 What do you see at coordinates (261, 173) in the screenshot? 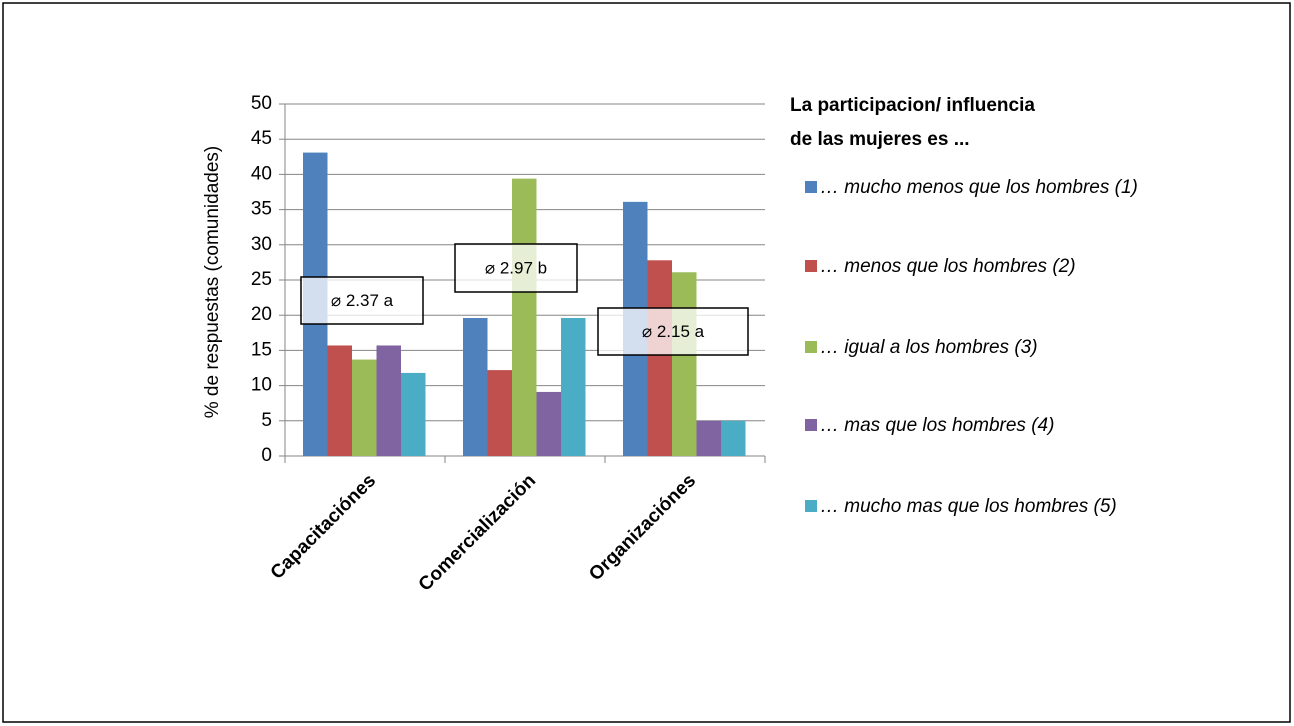
I see `y-tick-label: 40` at bounding box center [261, 173].